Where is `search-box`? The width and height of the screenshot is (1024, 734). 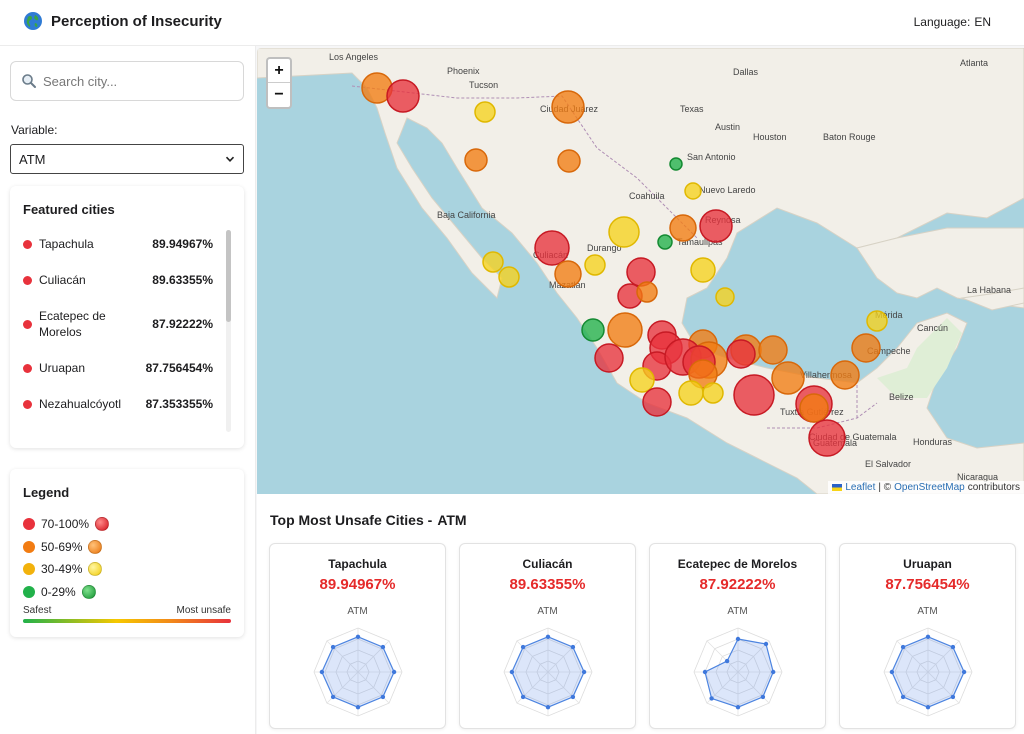 search-box is located at coordinates (127, 81).